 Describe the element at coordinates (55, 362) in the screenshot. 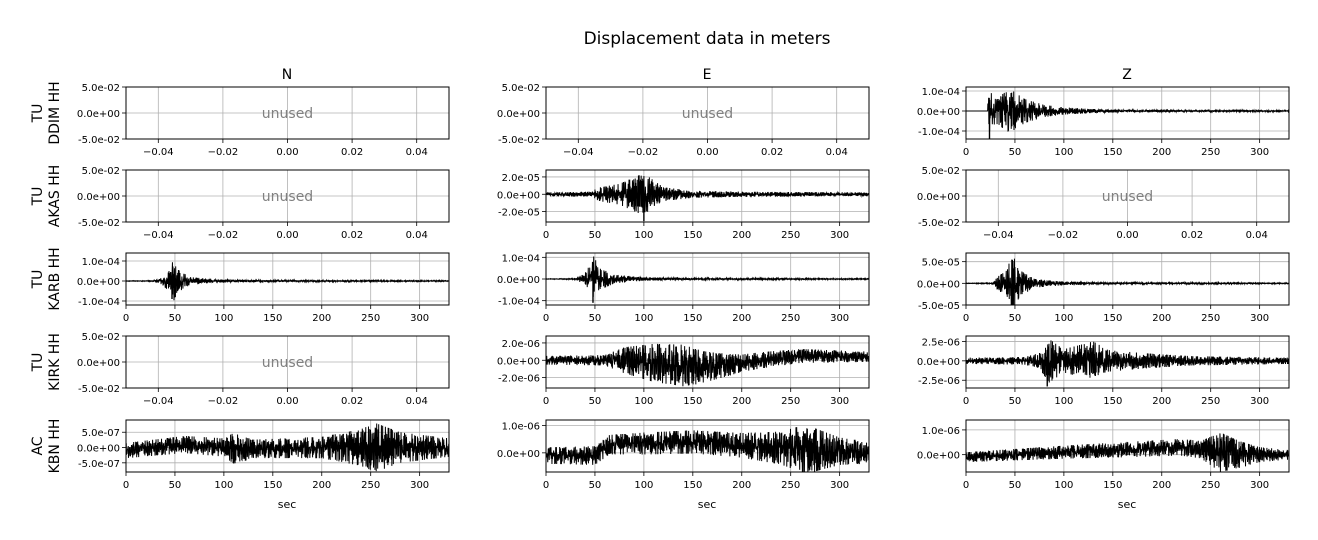

I see `row-label-station-3: KIRK HH` at that location.